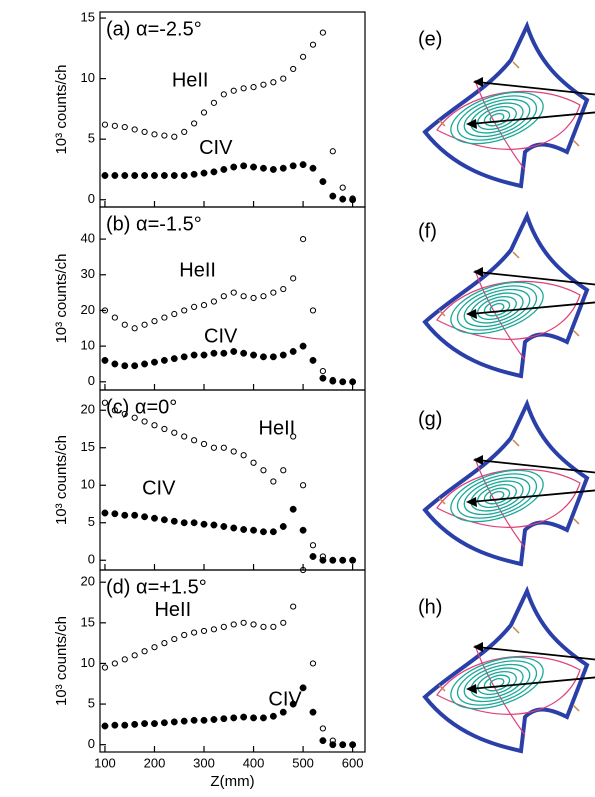  I want to click on x-axis-label: Z(mm), so click(232, 781).